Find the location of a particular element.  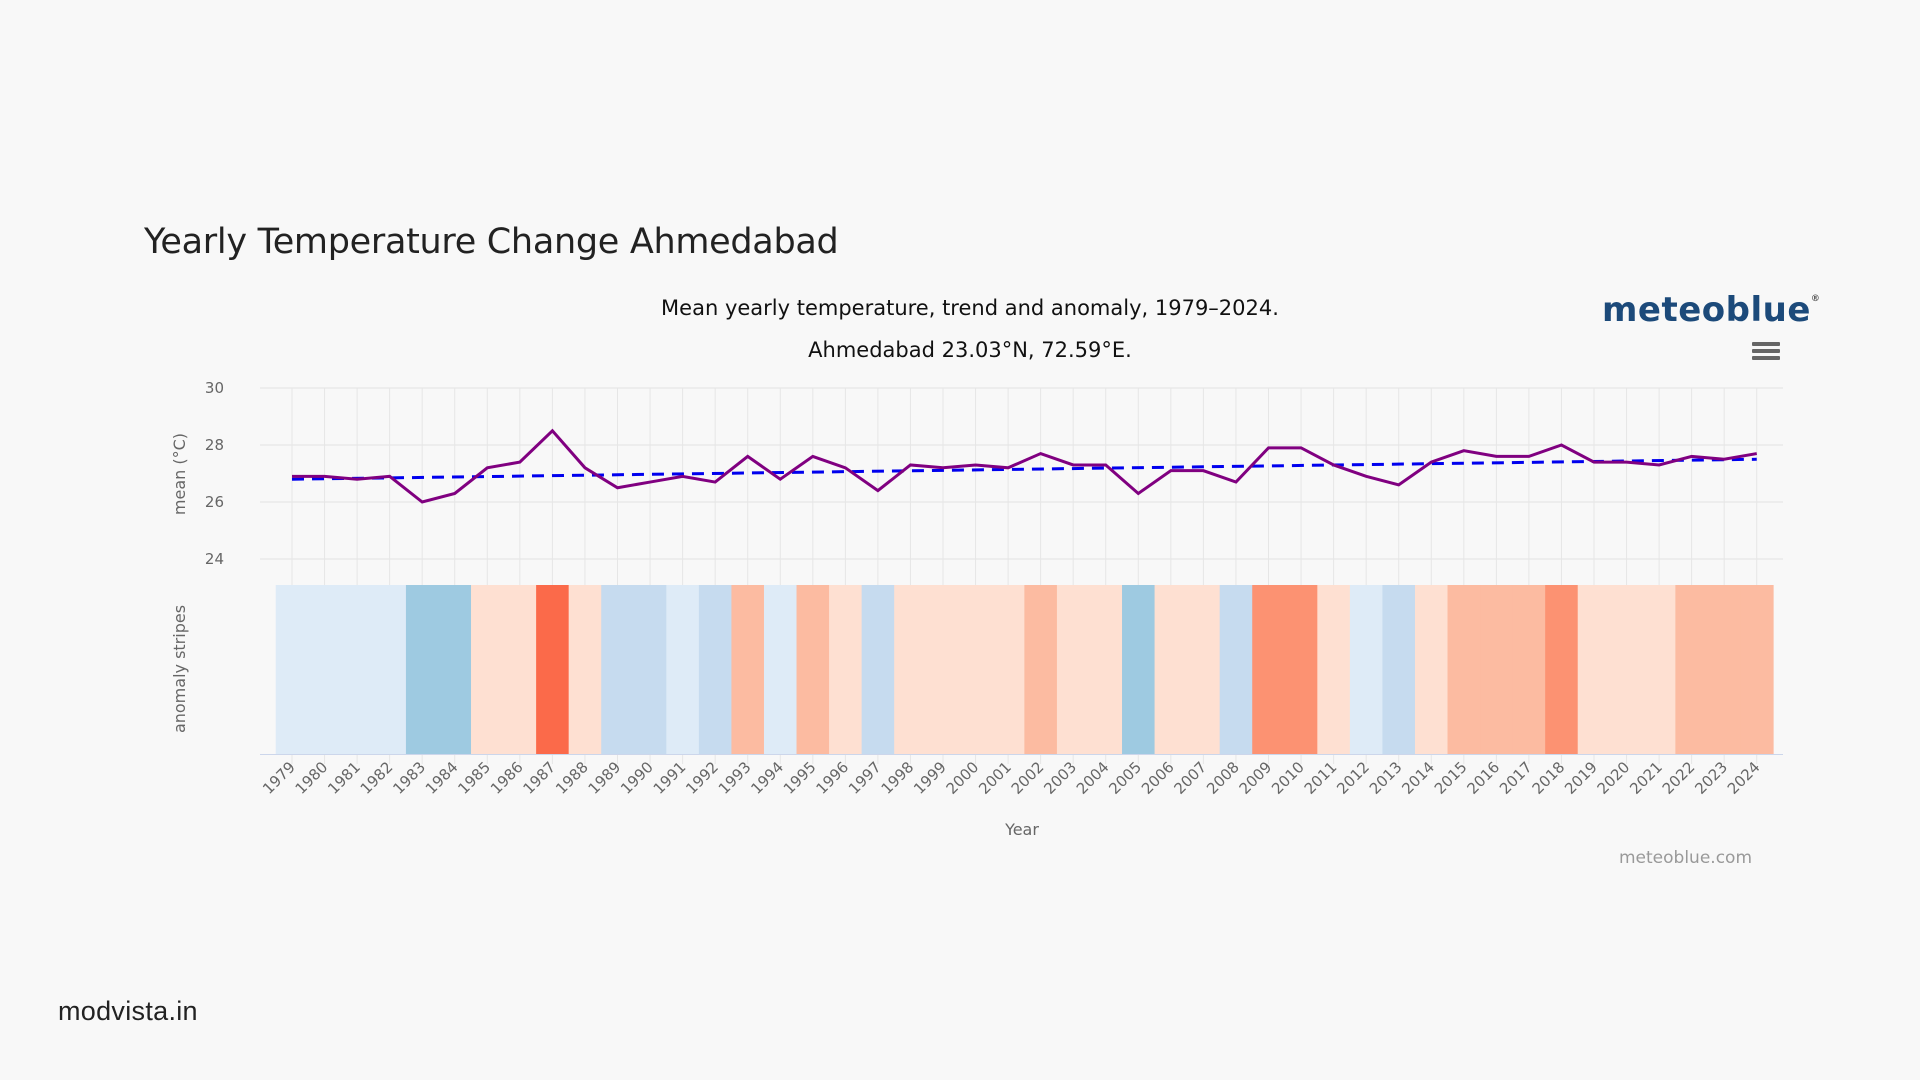

x-tick-label: 1984 is located at coordinates (442, 778).